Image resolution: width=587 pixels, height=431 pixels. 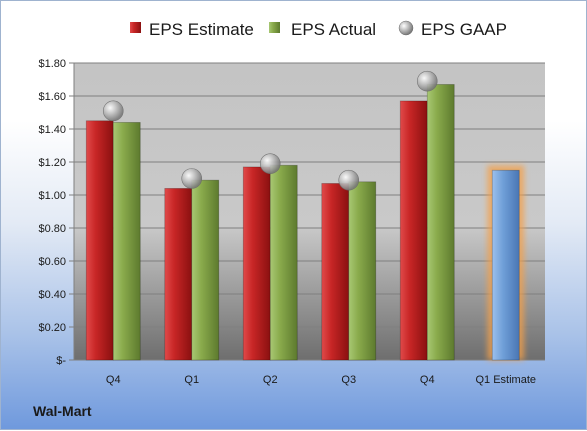 What do you see at coordinates (52, 97) in the screenshot?
I see `y-tick-label: $1.60` at bounding box center [52, 97].